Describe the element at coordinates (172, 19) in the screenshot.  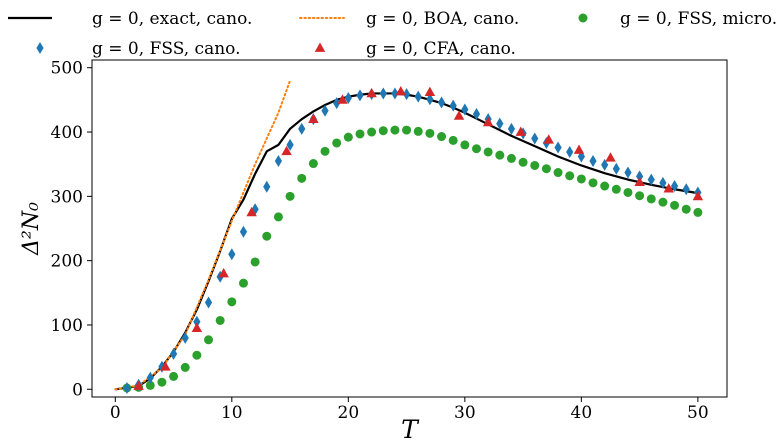
I see `legend-label: g = 0, exact, cano.` at that location.